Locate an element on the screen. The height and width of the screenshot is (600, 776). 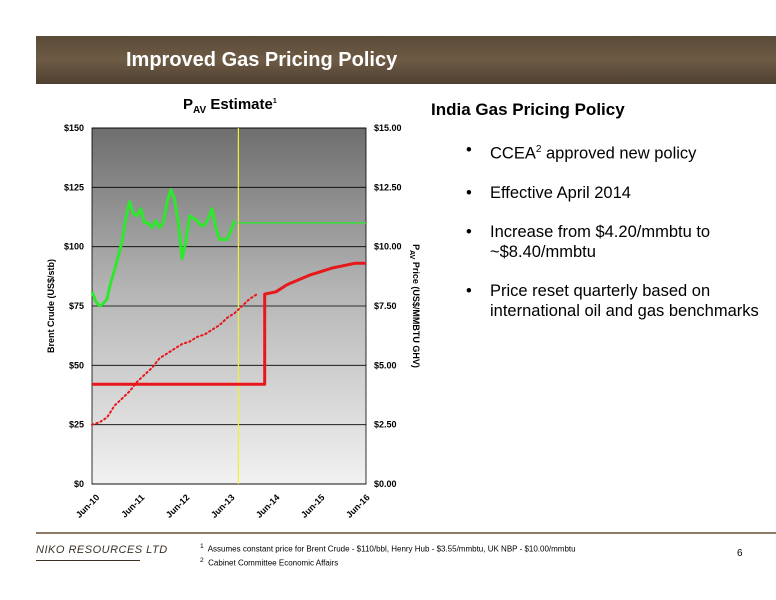
x-tick-label: Jun-12 is located at coordinates (178, 506).